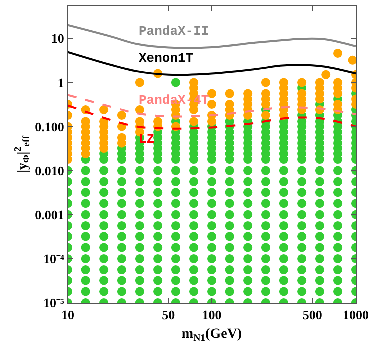  What do you see at coordinates (212, 315) in the screenshot?
I see `x-tick-label: 100` at bounding box center [212, 315].